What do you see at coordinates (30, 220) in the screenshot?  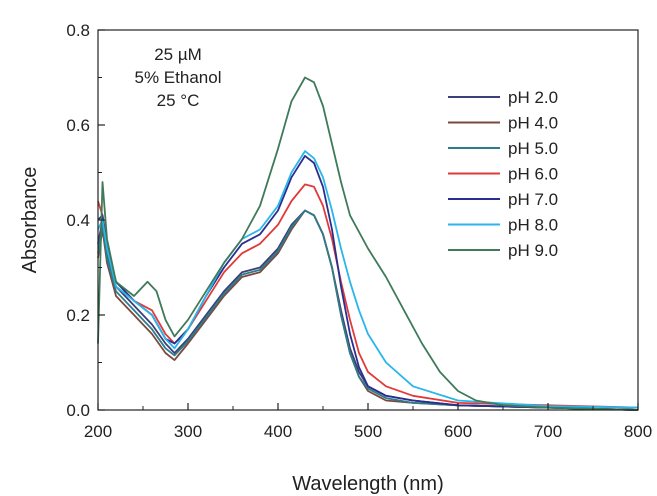 I see `y-axis-title: Absorbance` at bounding box center [30, 220].